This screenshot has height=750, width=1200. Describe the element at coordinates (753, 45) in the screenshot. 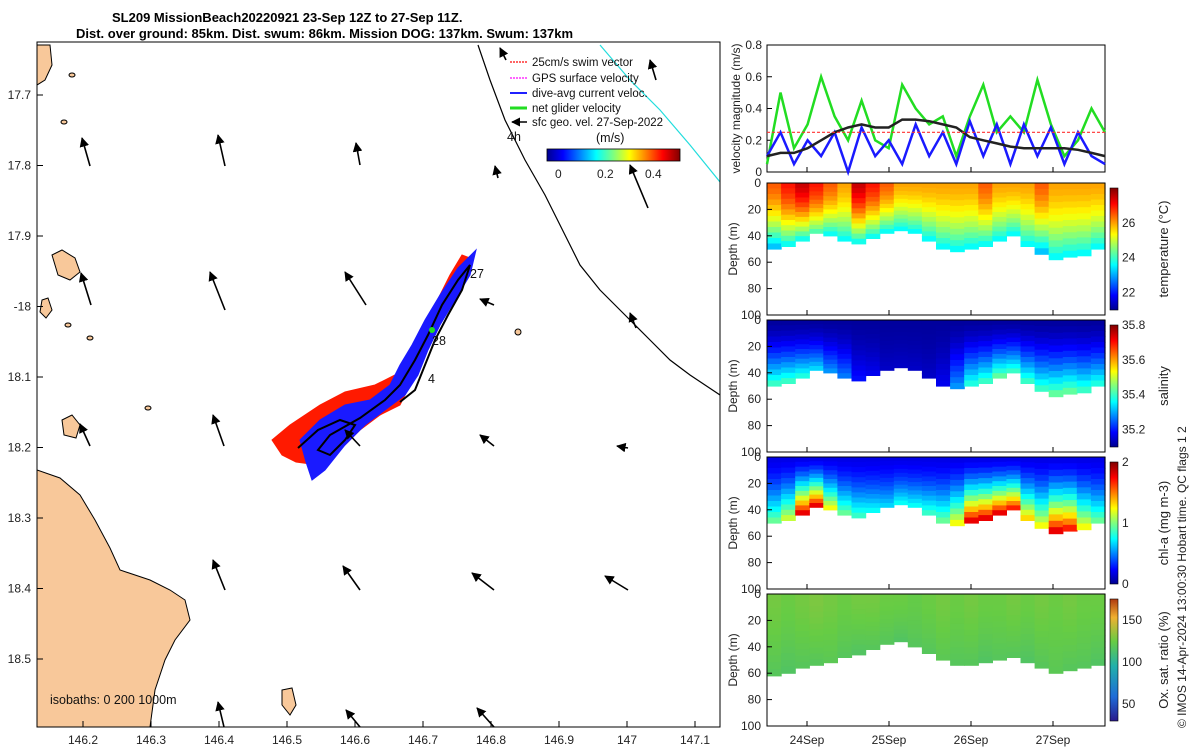

I see `velocity-y-tick-label: 0.8` at that location.